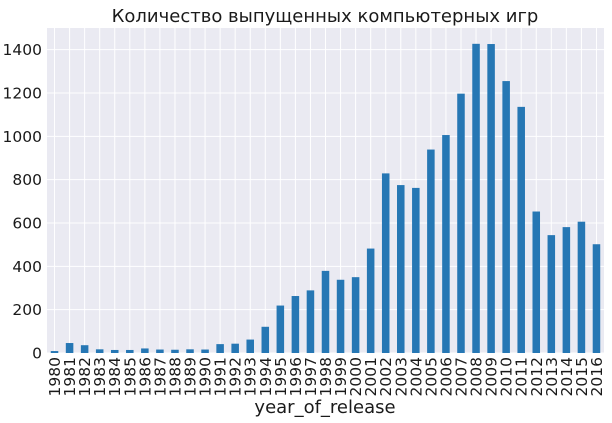 This screenshot has width=612, height=423. What do you see at coordinates (280, 329) in the screenshot?
I see `bar-1995` at bounding box center [280, 329].